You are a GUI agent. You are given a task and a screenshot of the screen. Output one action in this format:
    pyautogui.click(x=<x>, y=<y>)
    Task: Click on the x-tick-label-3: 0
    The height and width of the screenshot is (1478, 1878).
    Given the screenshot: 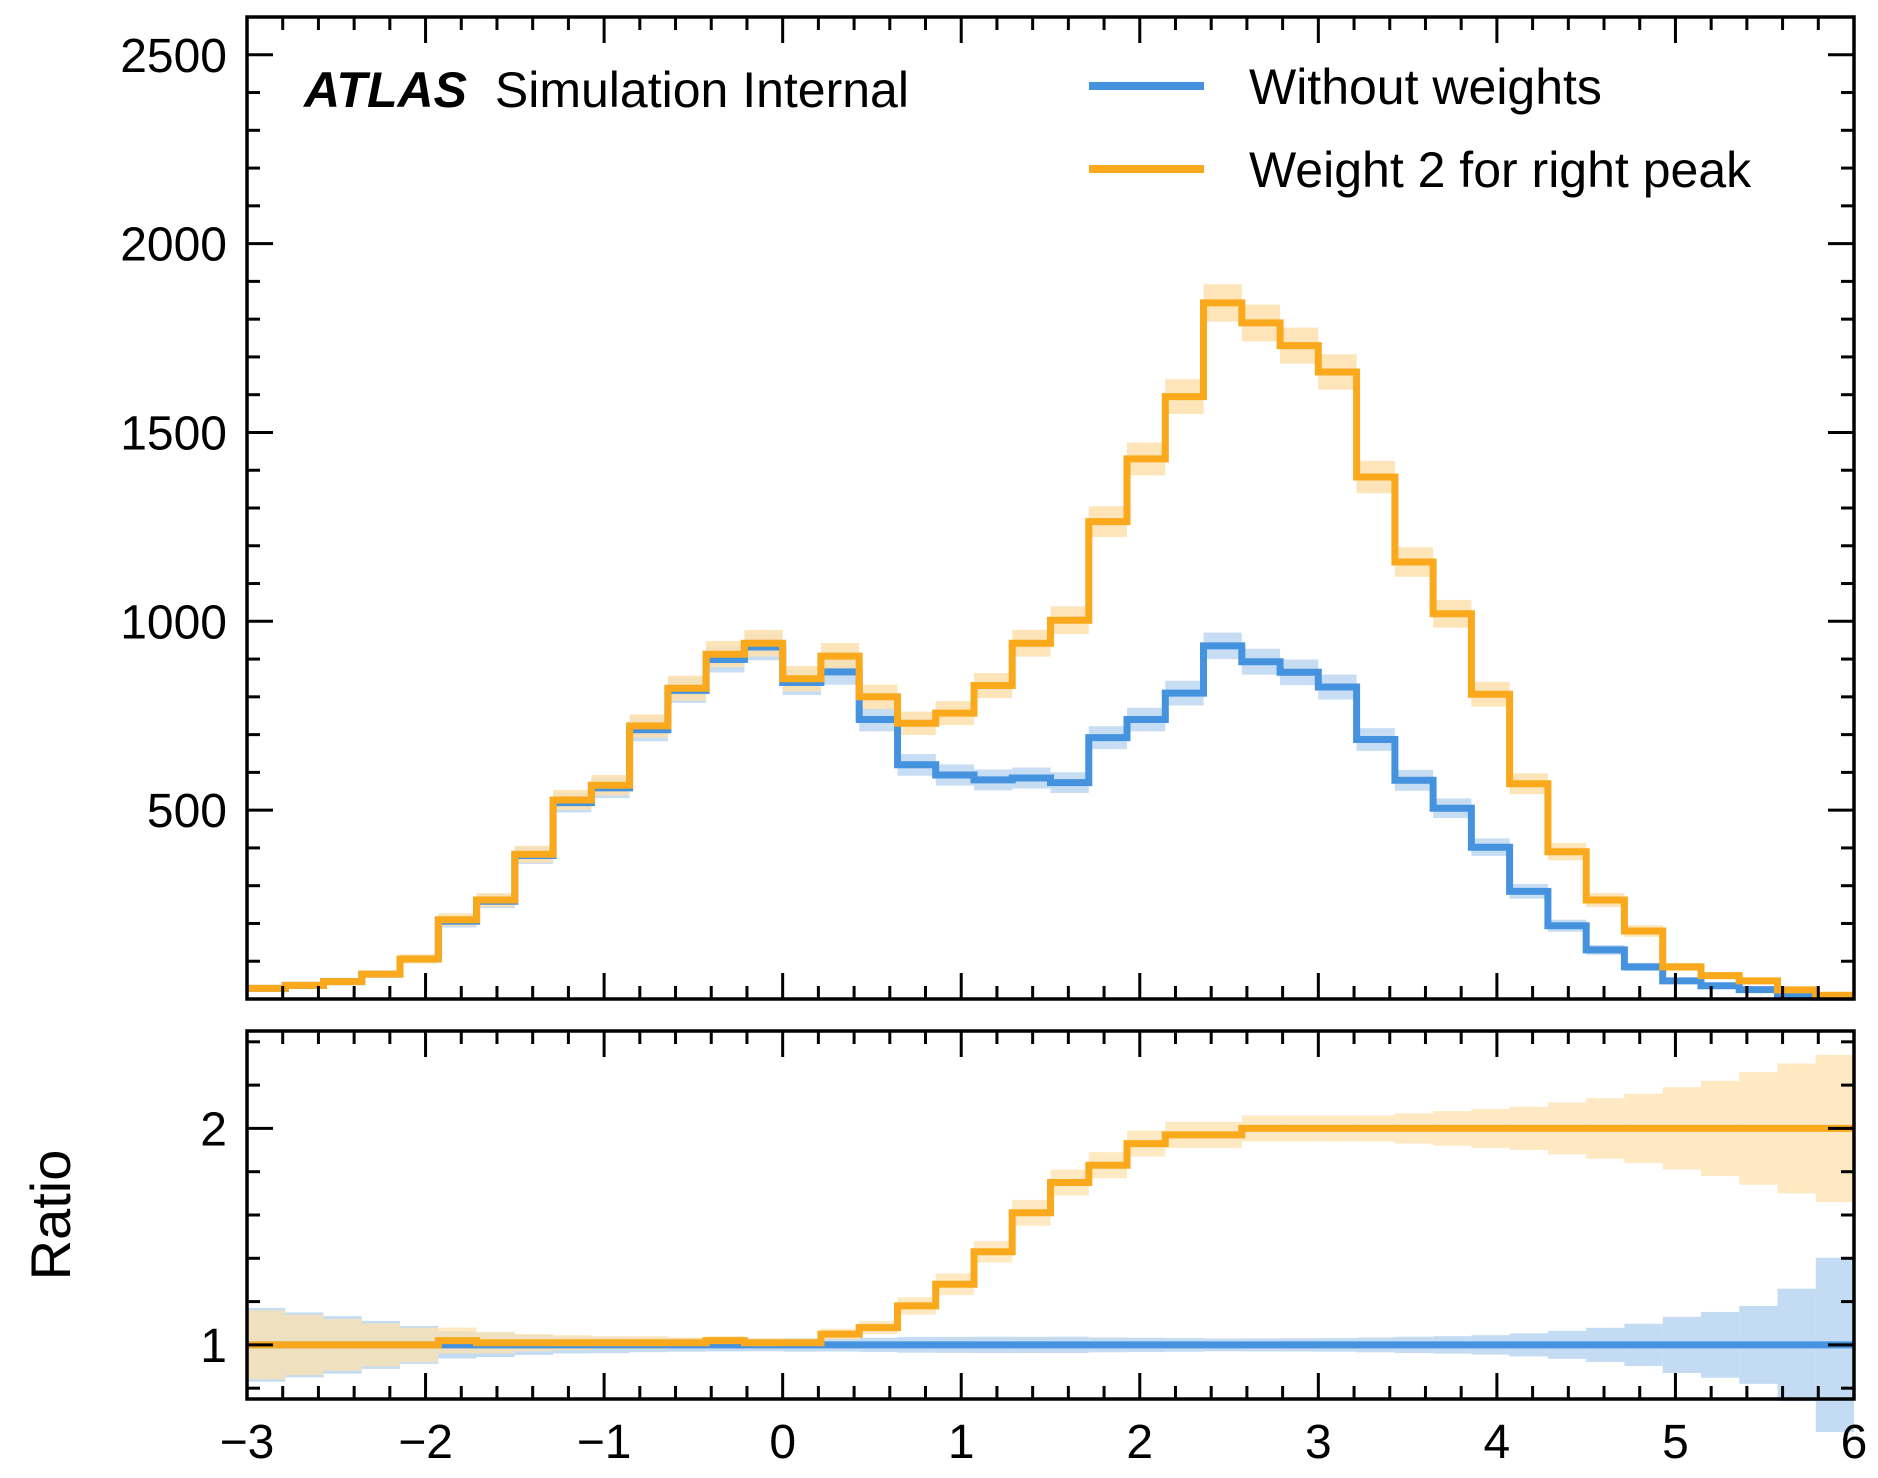 What is the action you would take?
    pyautogui.click(x=782, y=1442)
    